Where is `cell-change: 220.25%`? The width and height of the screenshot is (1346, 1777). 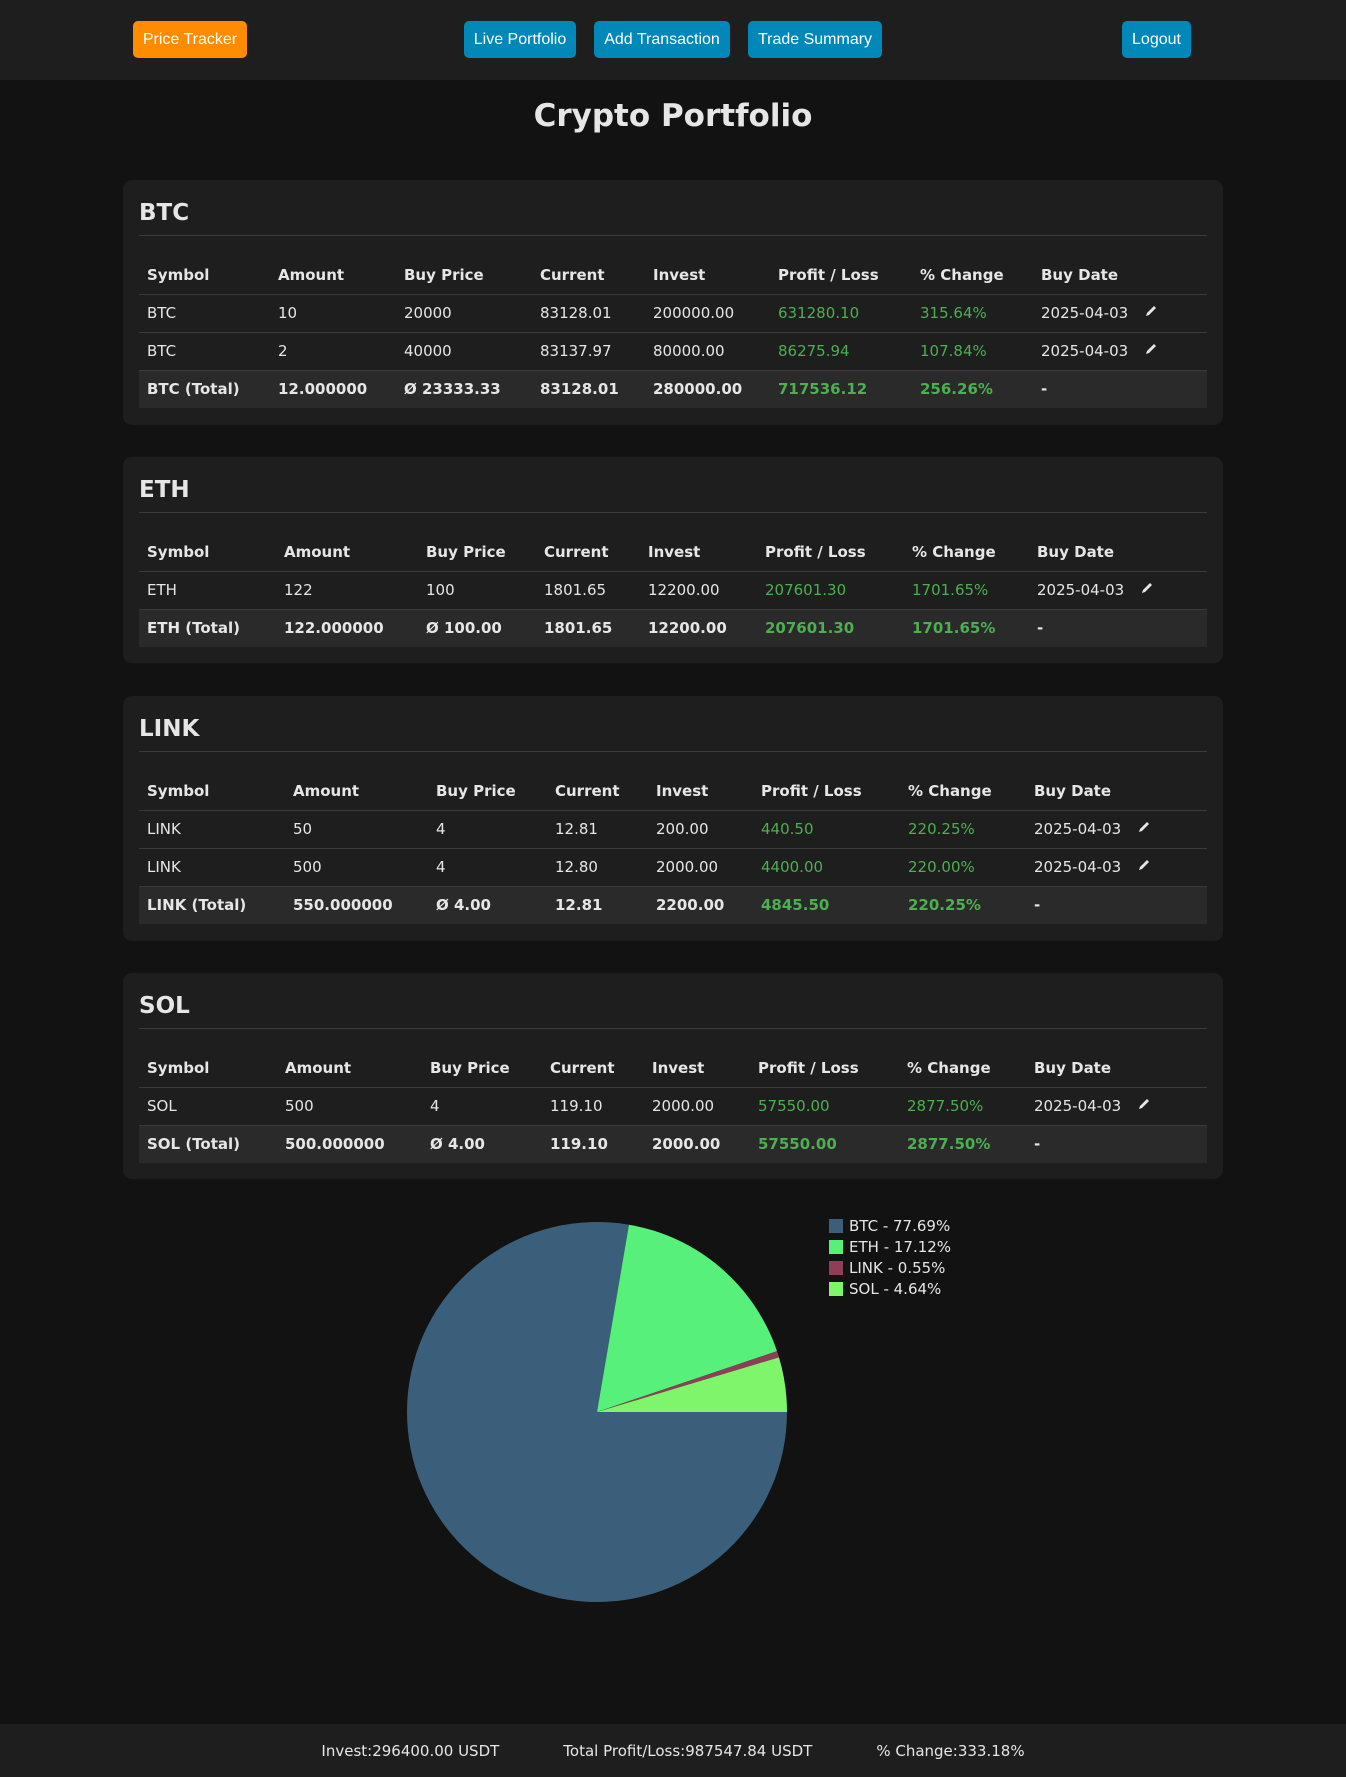 cell-change: 220.25% is located at coordinates (963, 905).